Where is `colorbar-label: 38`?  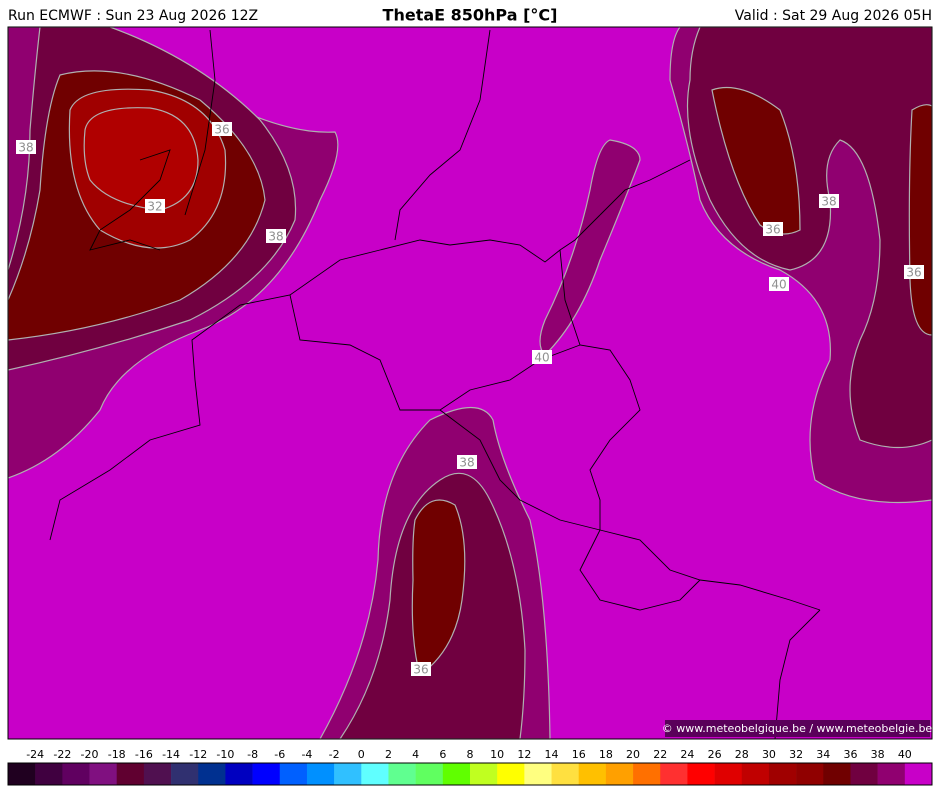 colorbar-label: 38 is located at coordinates (878, 754).